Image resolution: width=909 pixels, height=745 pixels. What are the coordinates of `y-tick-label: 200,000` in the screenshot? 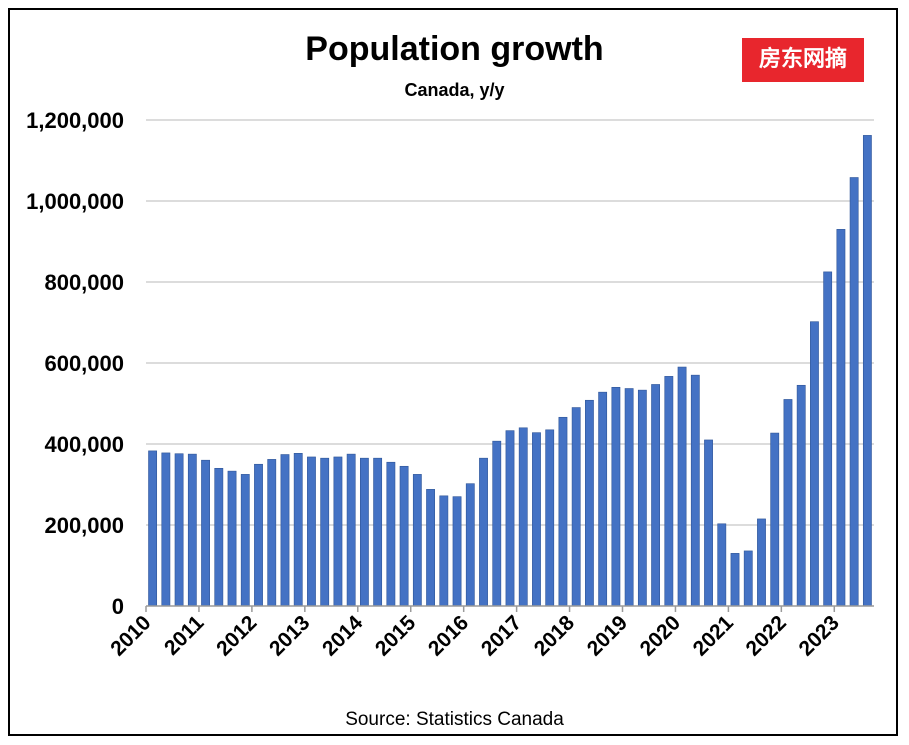 It's located at (84, 525).